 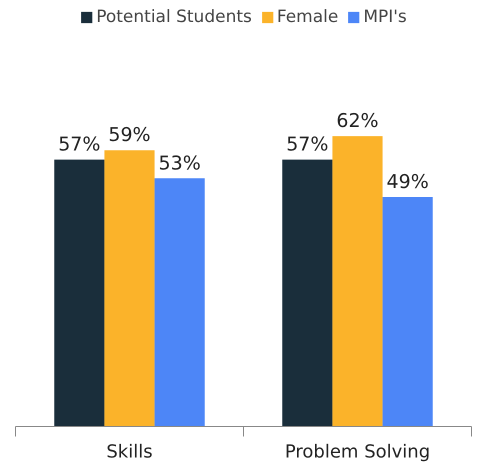 What do you see at coordinates (407, 182) in the screenshot?
I see `data-label: 49%` at bounding box center [407, 182].